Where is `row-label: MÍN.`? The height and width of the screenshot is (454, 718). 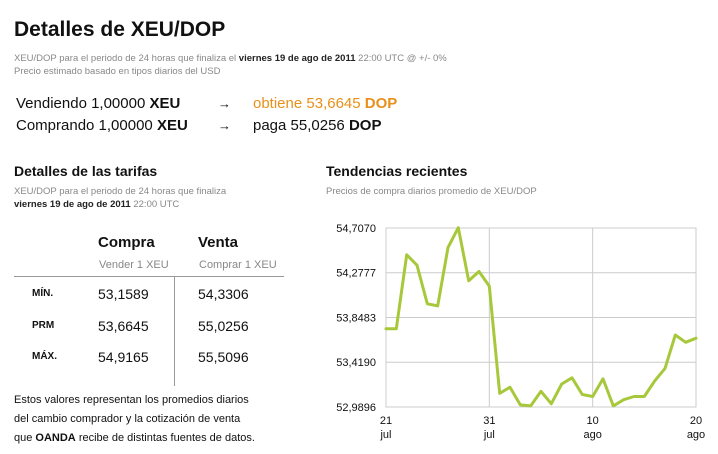
row-label: MÍN. is located at coordinates (43, 293).